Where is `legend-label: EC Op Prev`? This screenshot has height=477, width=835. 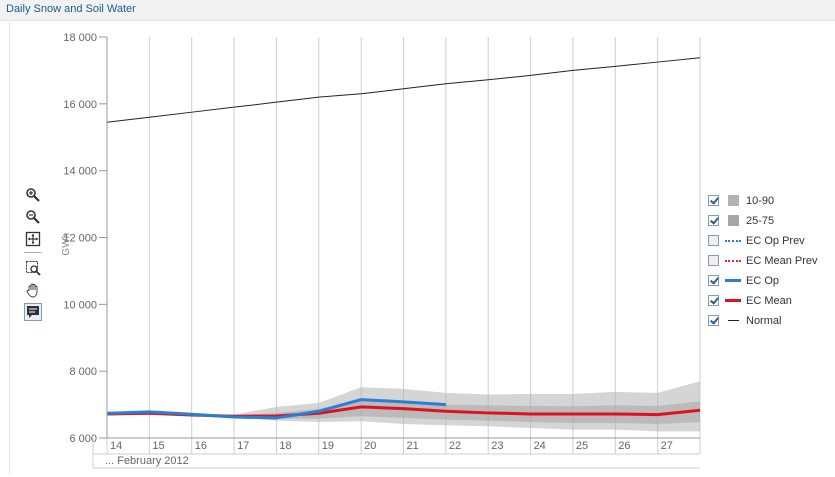
legend-label: EC Op Prev is located at coordinates (775, 240).